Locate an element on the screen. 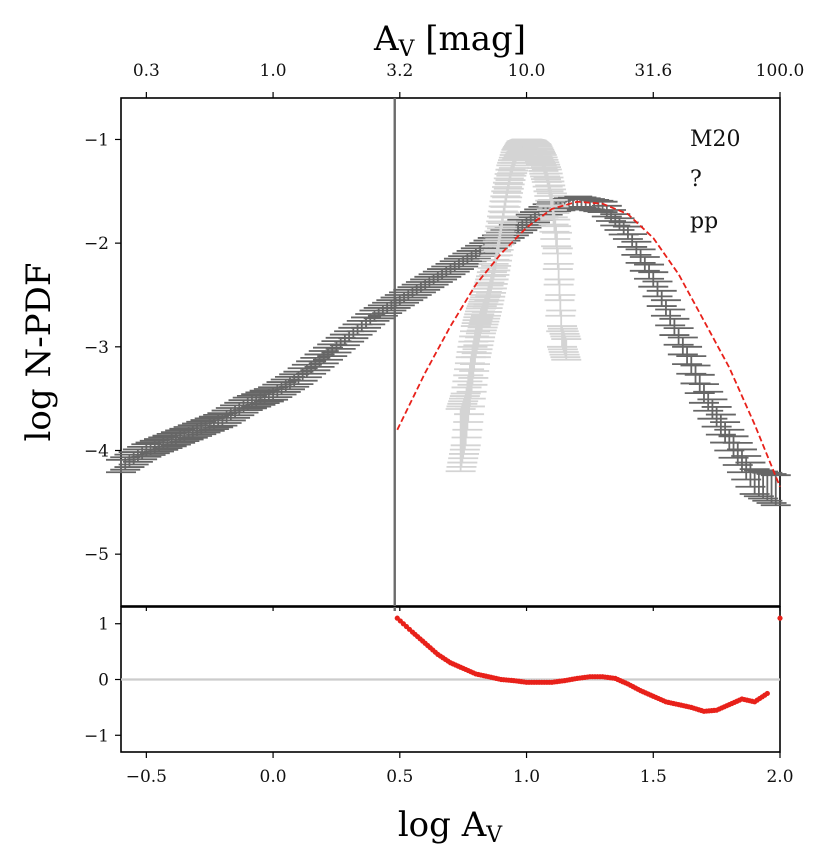  x-axis-title: log AV is located at coordinates (450, 826).